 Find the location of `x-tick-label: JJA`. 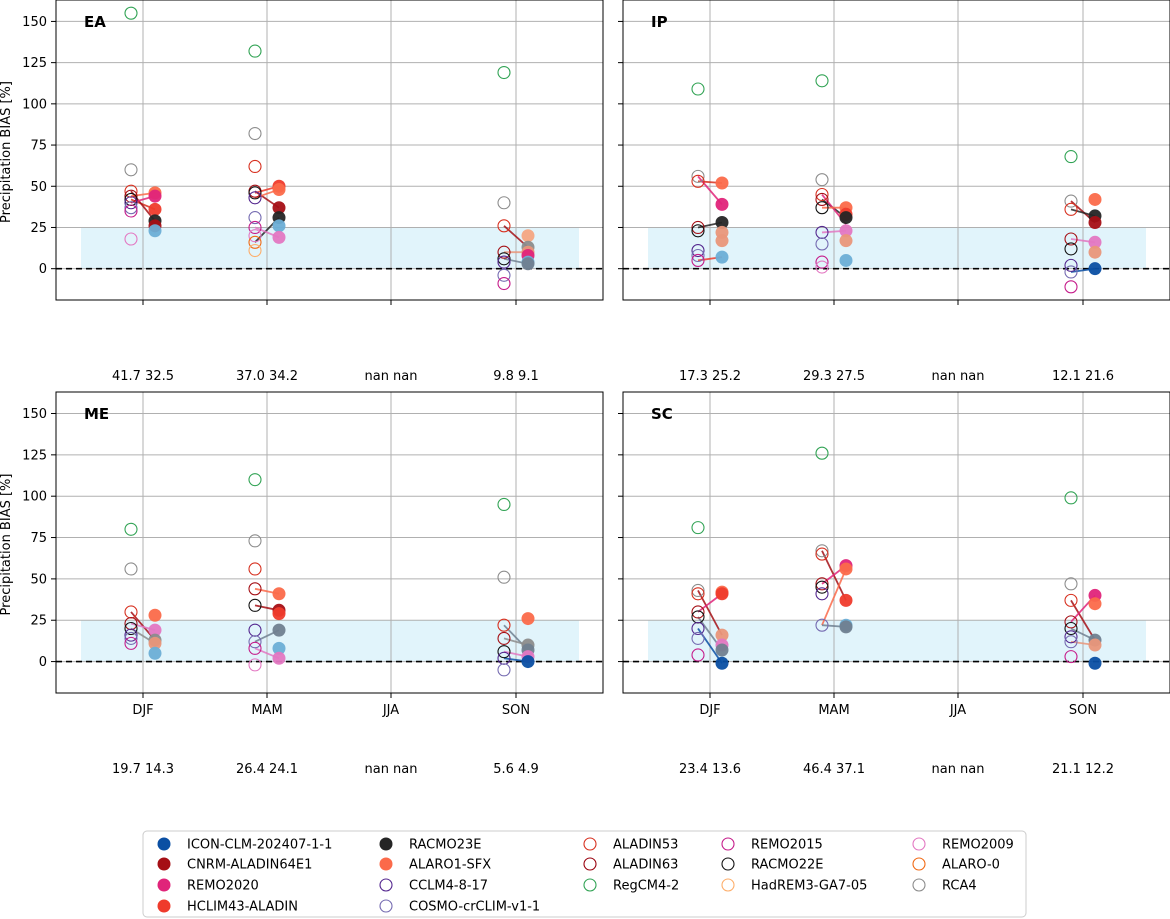

x-tick-label: JJA is located at coordinates (390, 710).